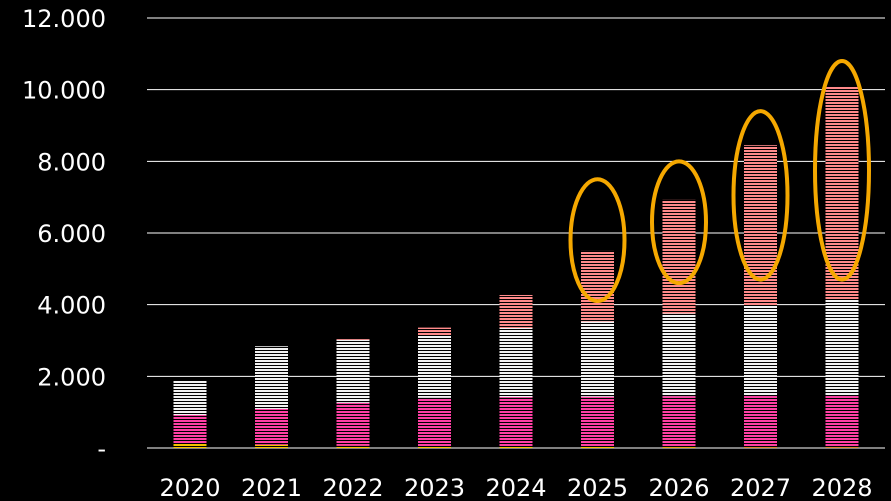 Image resolution: width=891 pixels, height=501 pixels. What do you see at coordinates (64, 91) in the screenshot?
I see `y-tick-label: 10.000` at bounding box center [64, 91].